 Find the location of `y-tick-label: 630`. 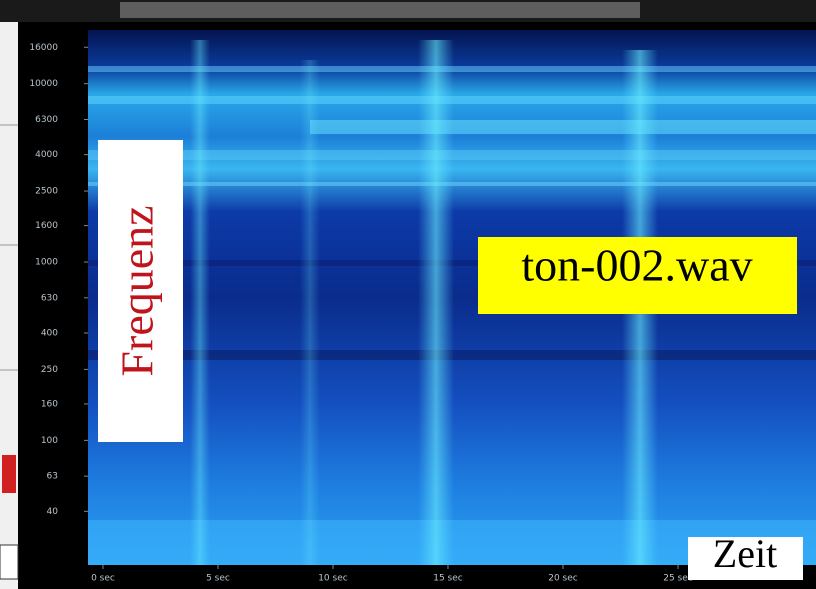

y-tick-label: 630 is located at coordinates (49, 298).